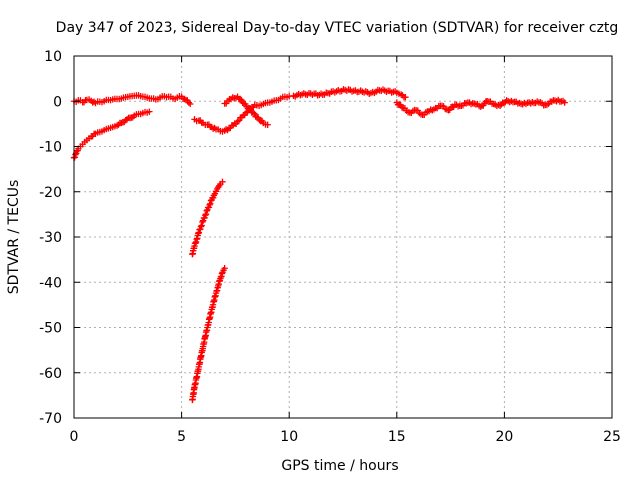 The width and height of the screenshot is (640, 480). I want to click on x-tick-label: 15, so click(397, 437).